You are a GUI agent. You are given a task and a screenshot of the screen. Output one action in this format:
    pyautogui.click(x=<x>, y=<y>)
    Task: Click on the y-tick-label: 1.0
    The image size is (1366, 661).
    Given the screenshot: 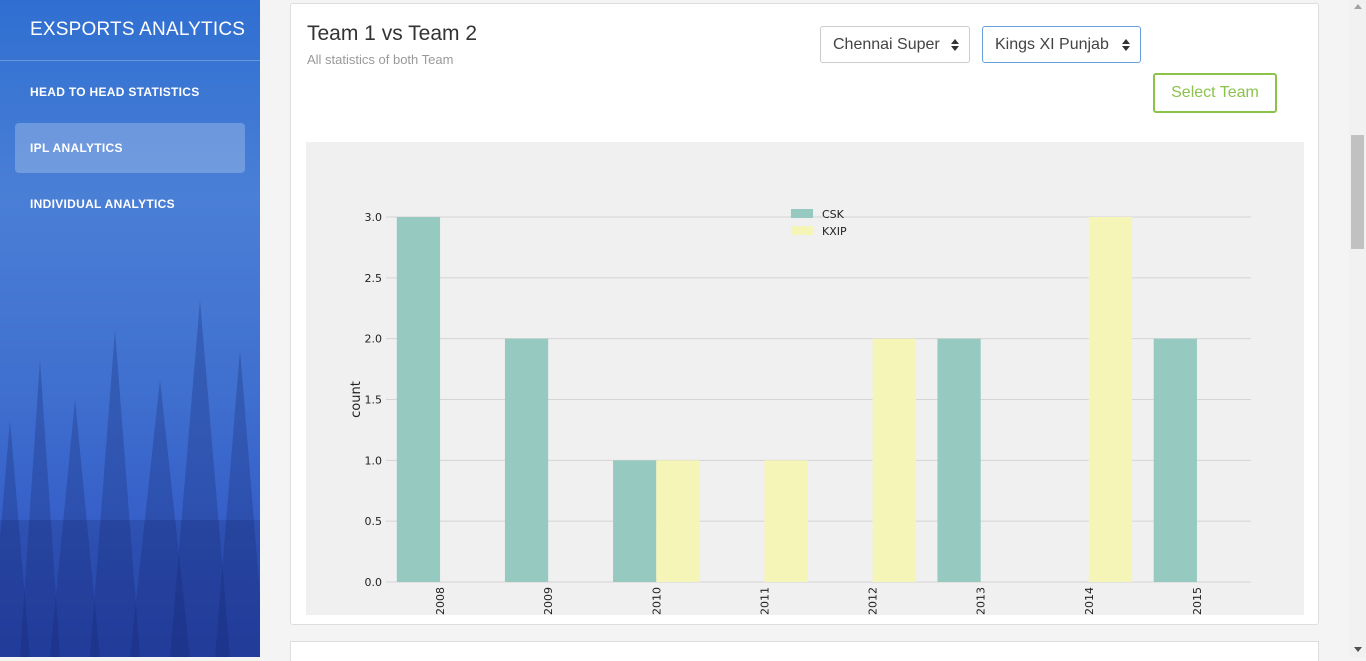 What is the action you would take?
    pyautogui.click(x=374, y=460)
    